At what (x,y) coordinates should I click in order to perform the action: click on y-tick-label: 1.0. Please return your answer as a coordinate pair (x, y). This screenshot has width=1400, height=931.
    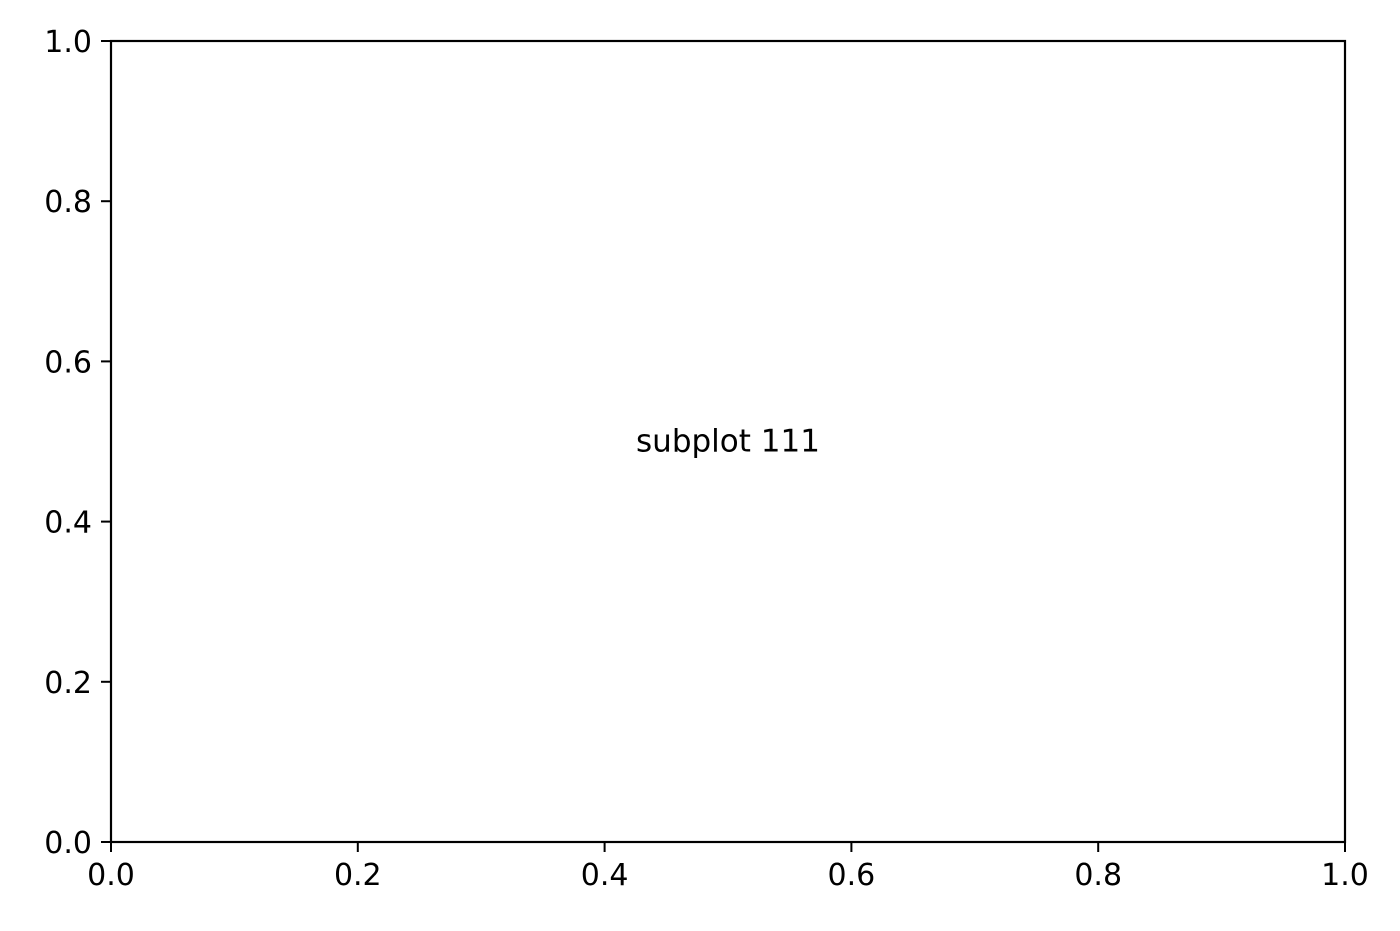
    Looking at the image, I should click on (68, 42).